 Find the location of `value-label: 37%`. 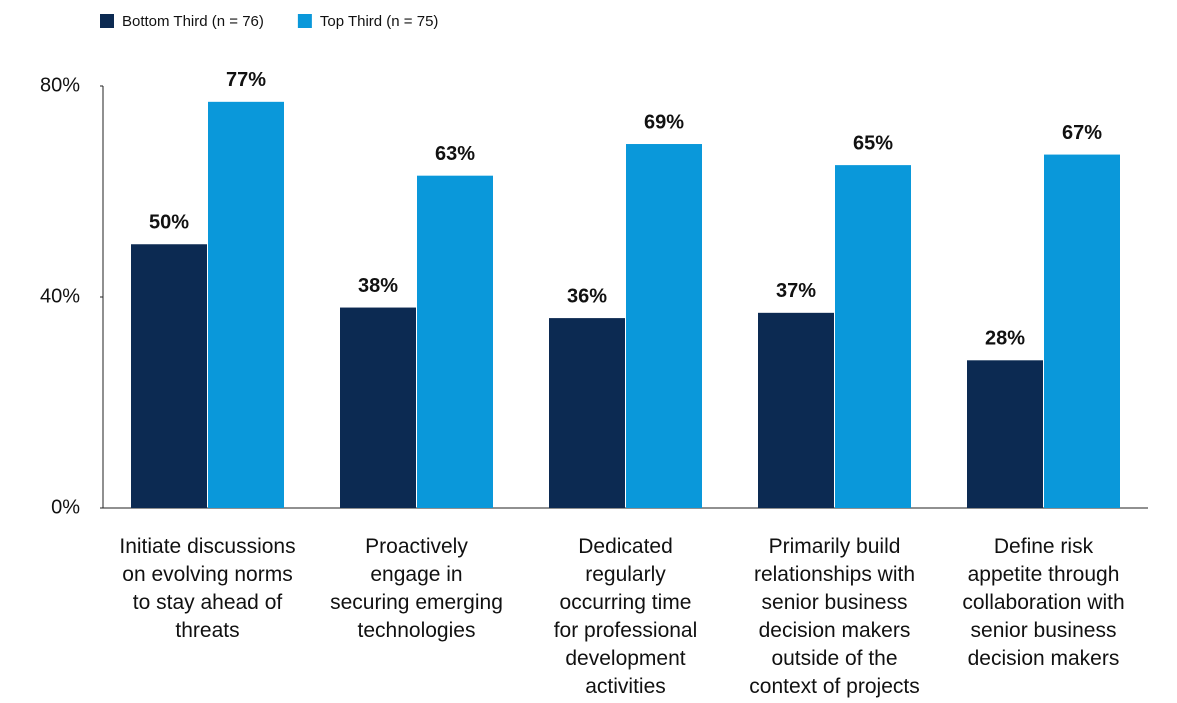

value-label: 37% is located at coordinates (796, 291).